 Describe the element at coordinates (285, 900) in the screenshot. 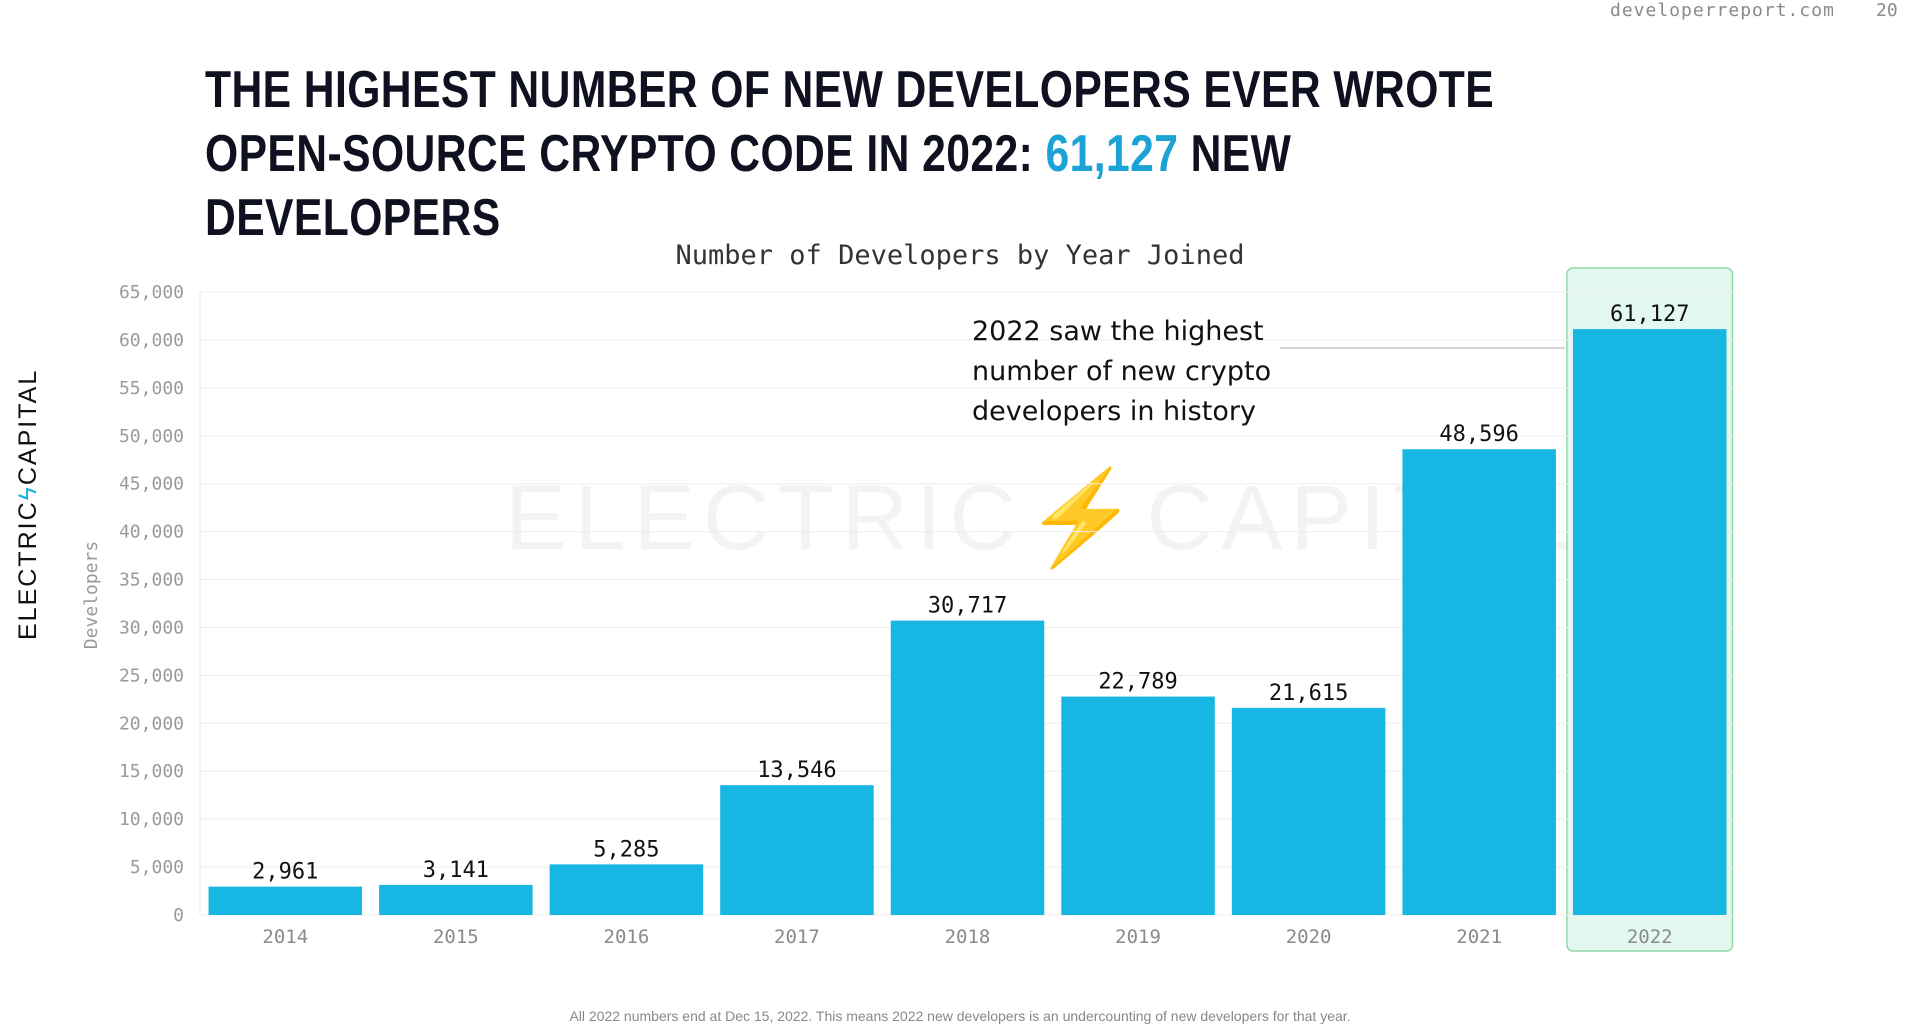

I see `bar-2014` at that location.